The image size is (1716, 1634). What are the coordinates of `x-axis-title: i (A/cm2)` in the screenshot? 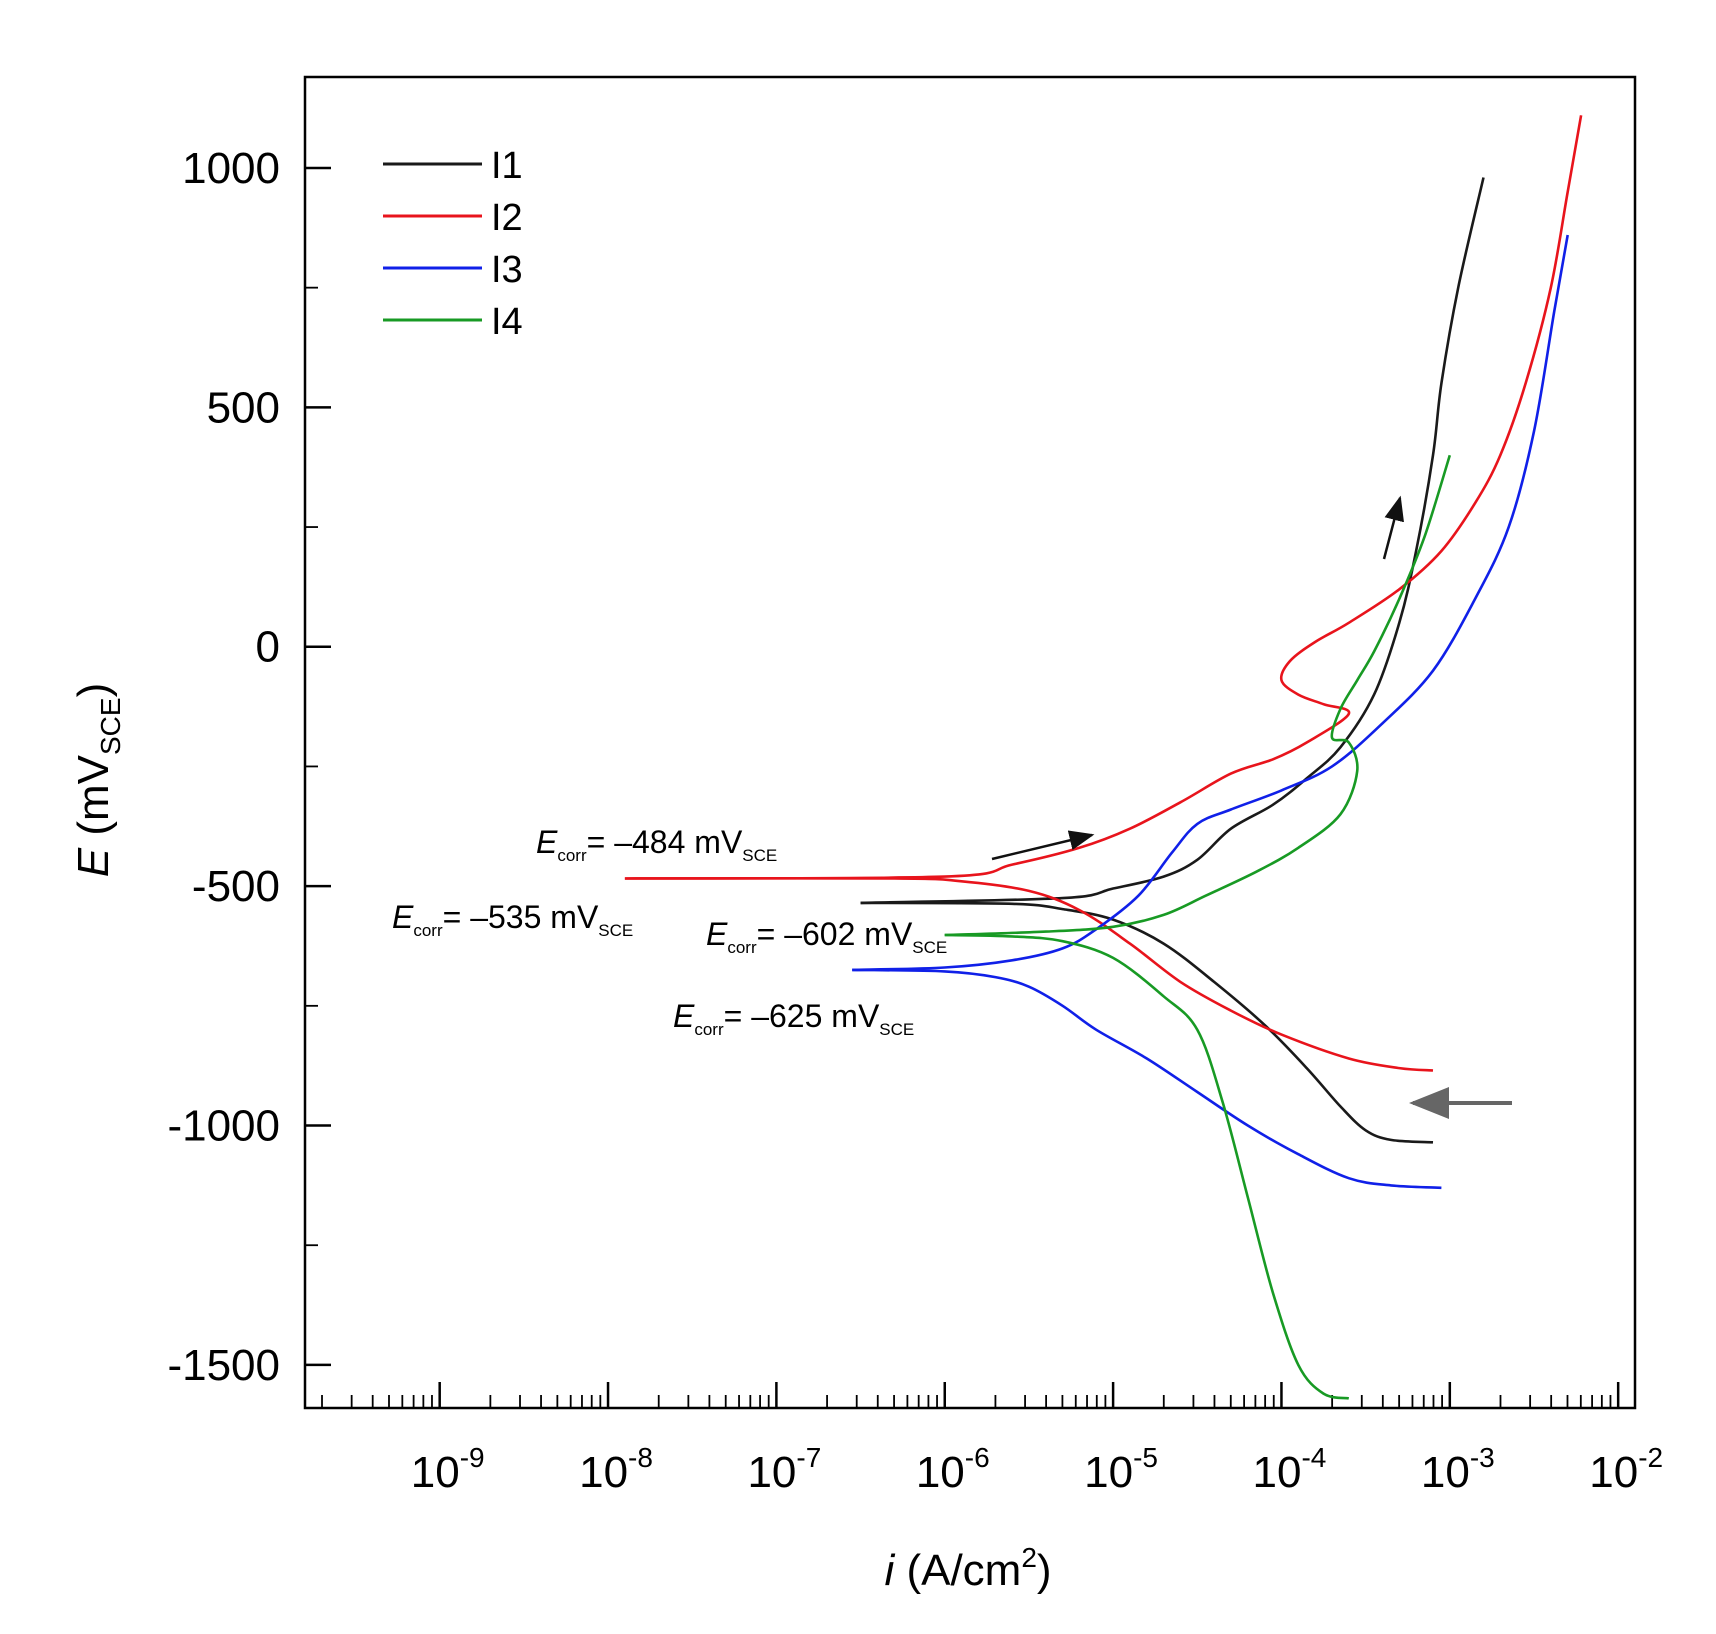 It's located at (967, 1568).